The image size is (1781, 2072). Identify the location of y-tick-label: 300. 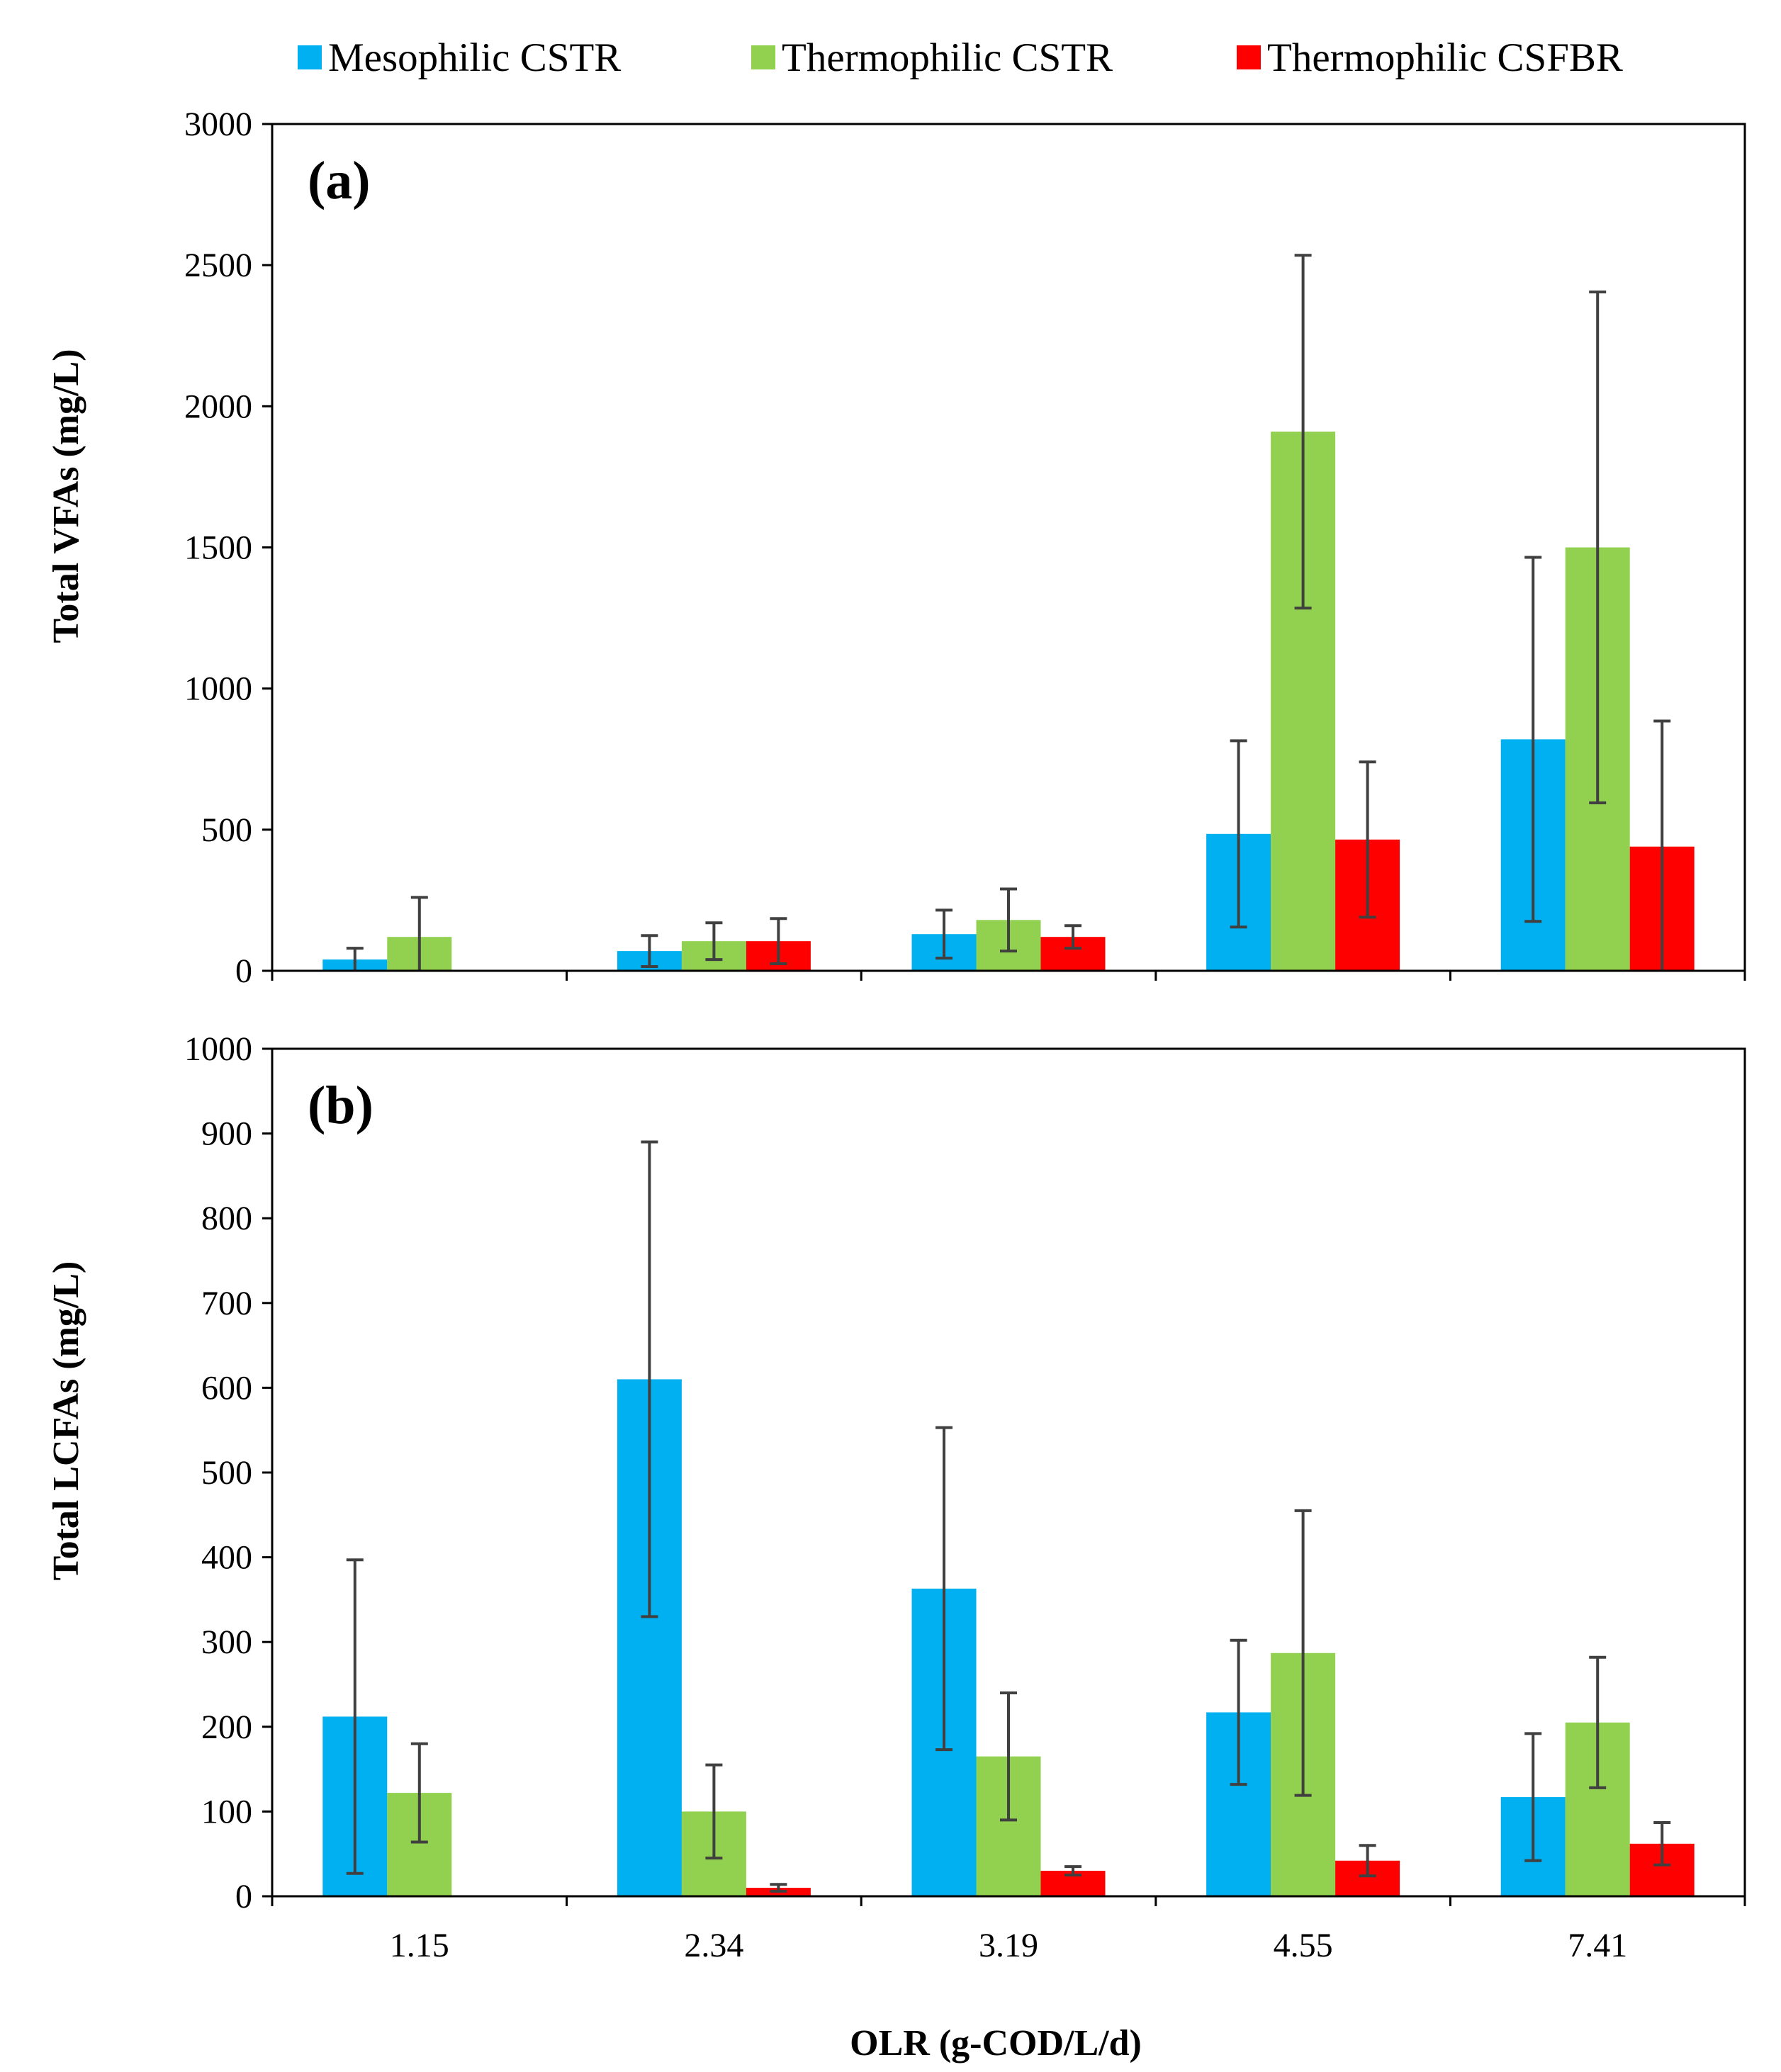
(227, 1642).